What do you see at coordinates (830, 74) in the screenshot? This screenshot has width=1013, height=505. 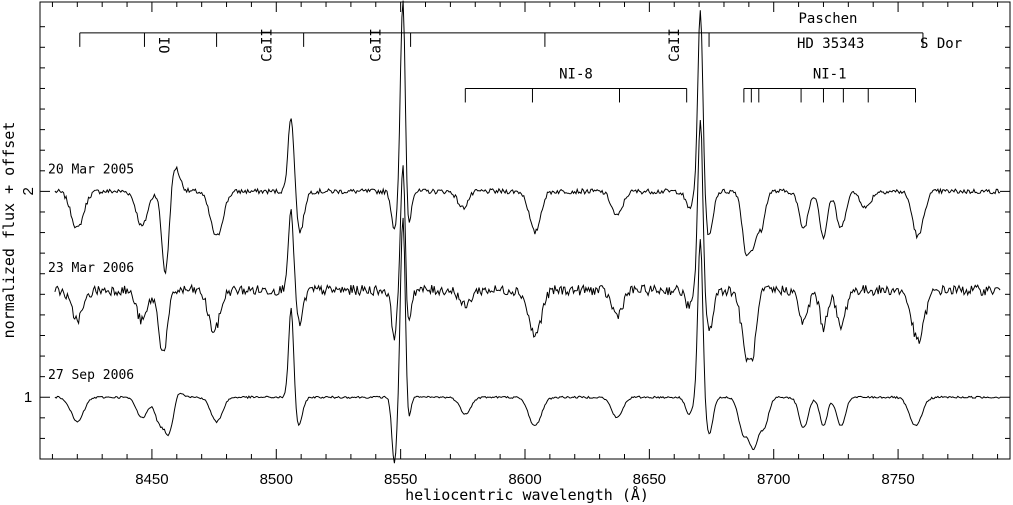 I see `line-list-label: NI-1` at bounding box center [830, 74].